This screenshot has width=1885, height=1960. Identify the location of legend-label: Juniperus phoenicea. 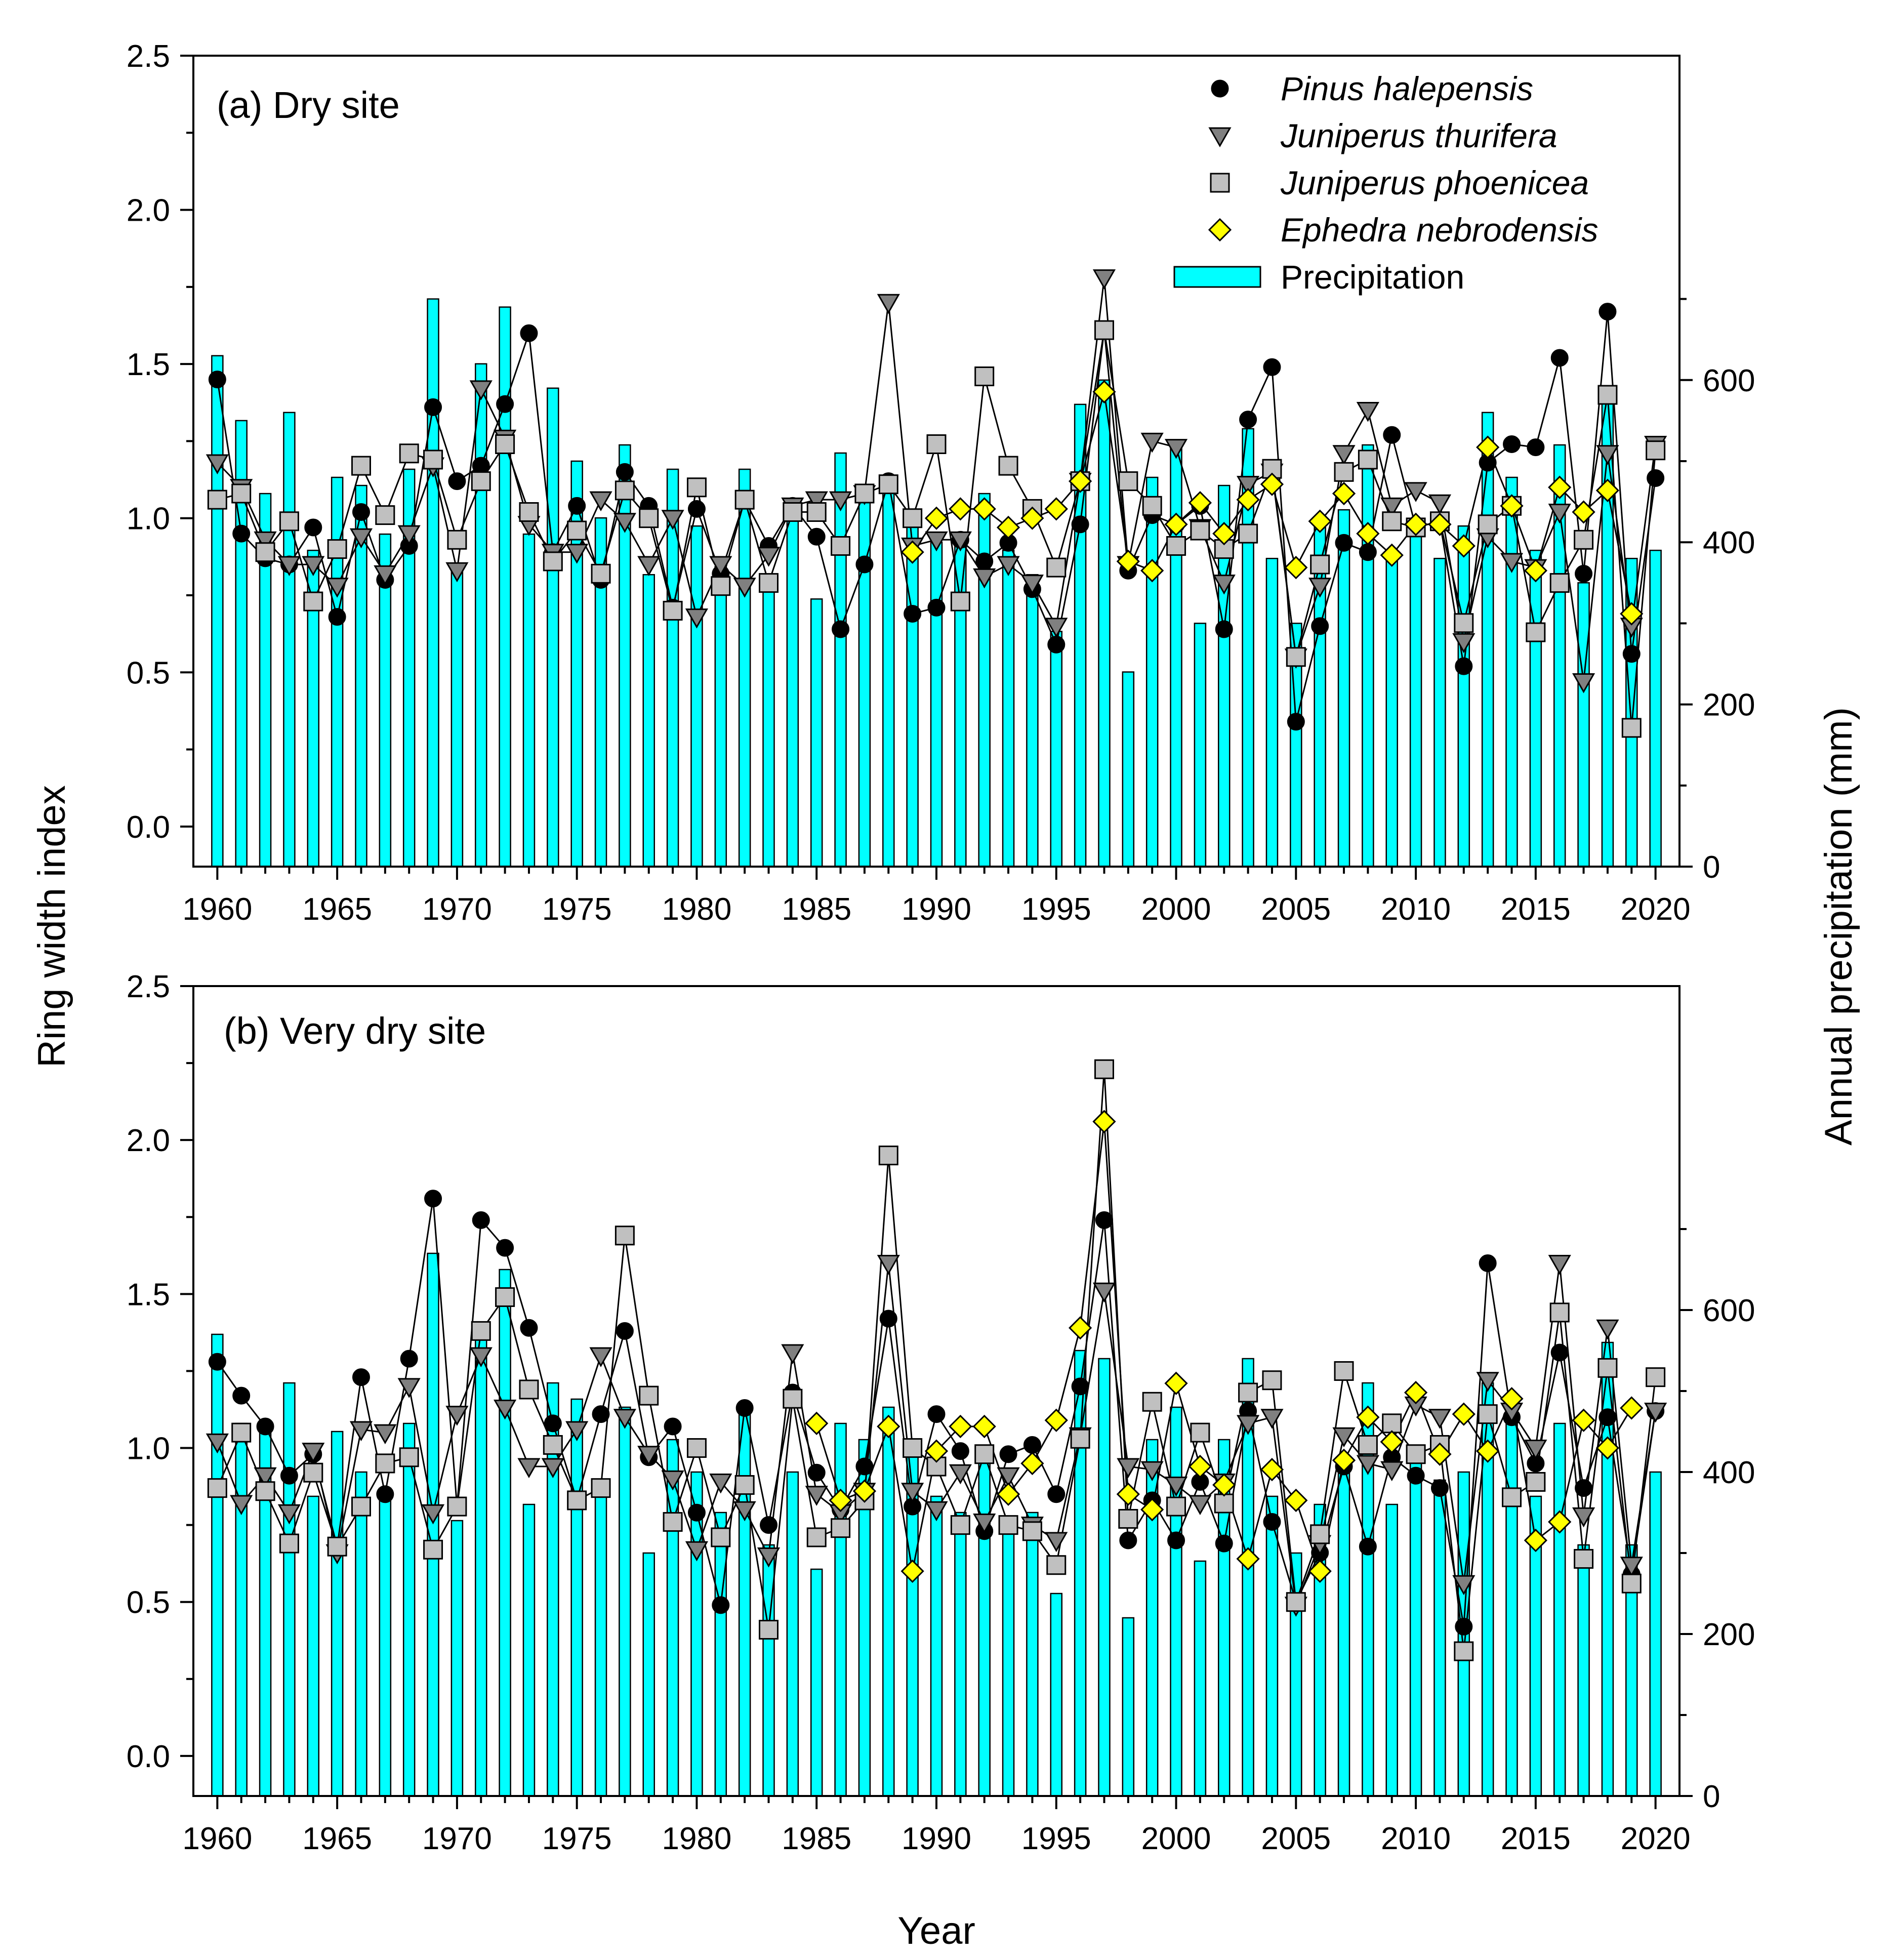
(1434, 182).